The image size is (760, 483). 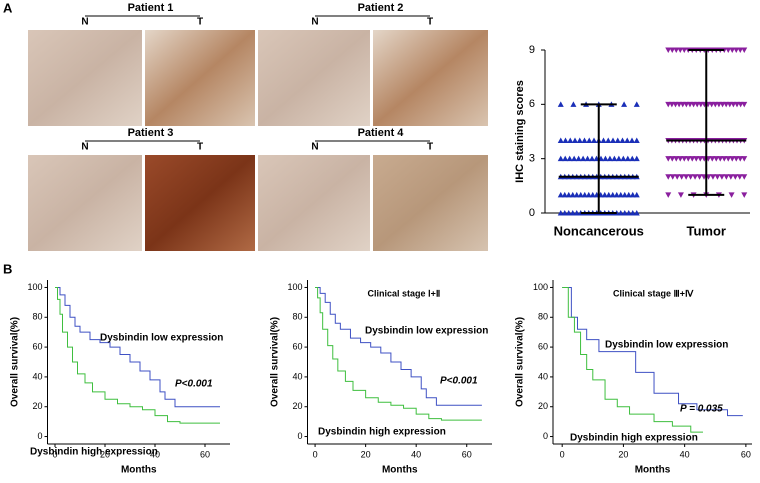 I want to click on panel-label: A, so click(x=8, y=7).